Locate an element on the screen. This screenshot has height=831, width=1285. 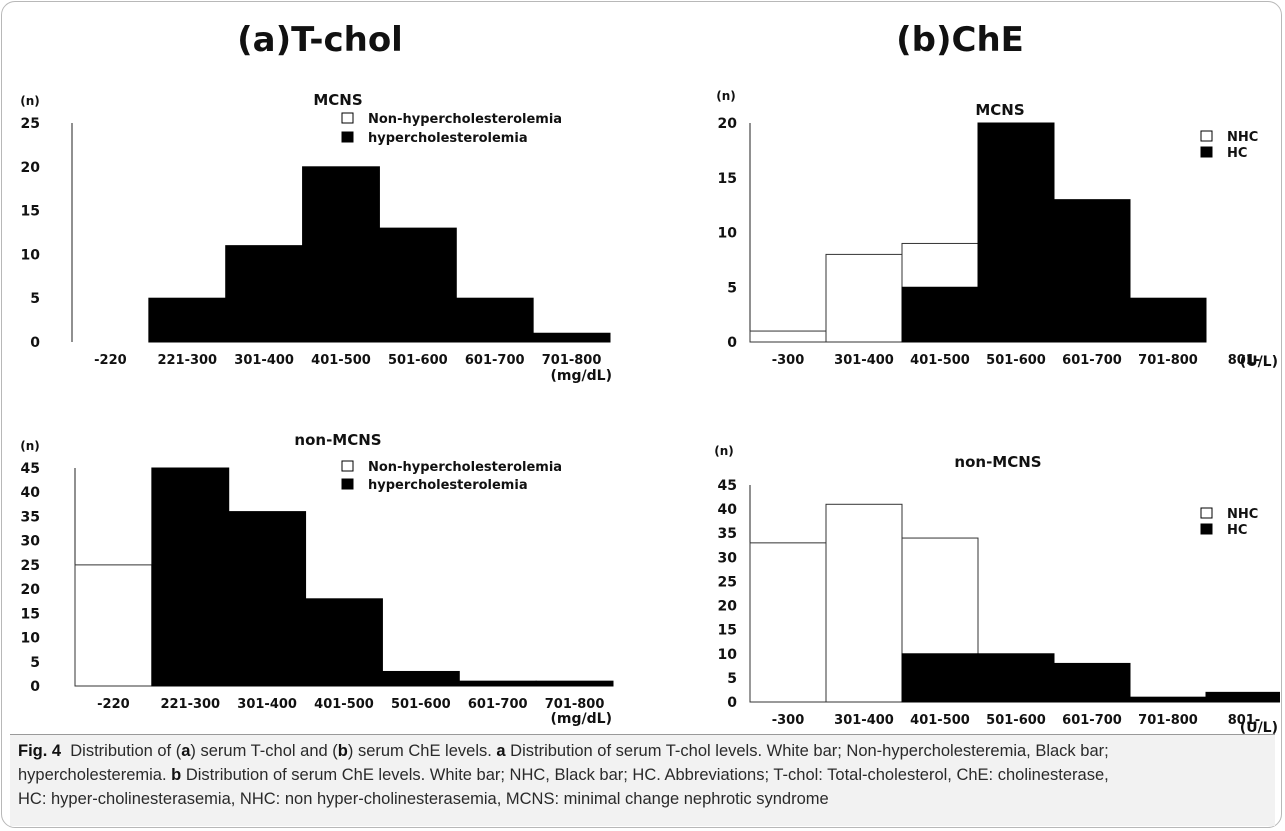
x-tick-label: 801- is located at coordinates (1244, 360).